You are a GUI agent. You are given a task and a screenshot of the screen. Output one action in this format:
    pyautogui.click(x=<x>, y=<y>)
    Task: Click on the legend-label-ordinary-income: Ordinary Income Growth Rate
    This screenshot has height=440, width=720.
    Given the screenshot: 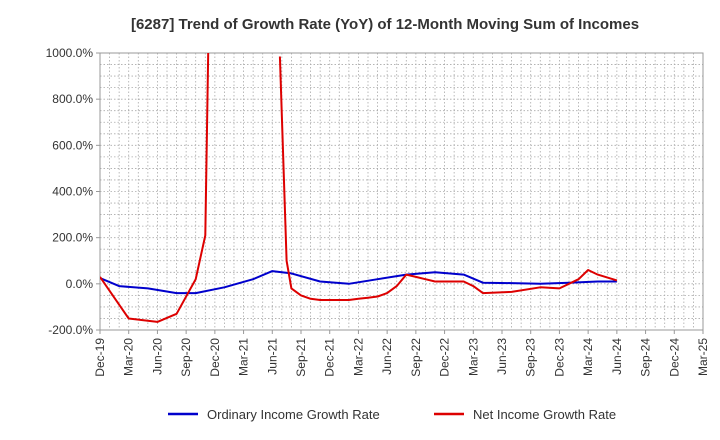 What is the action you would take?
    pyautogui.click(x=293, y=414)
    